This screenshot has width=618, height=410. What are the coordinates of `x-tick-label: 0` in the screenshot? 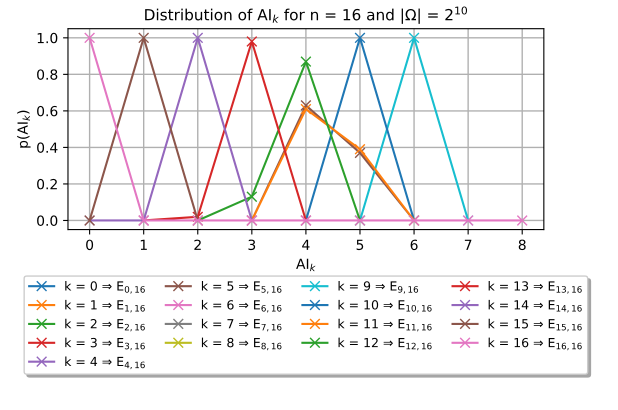 It's located at (90, 245).